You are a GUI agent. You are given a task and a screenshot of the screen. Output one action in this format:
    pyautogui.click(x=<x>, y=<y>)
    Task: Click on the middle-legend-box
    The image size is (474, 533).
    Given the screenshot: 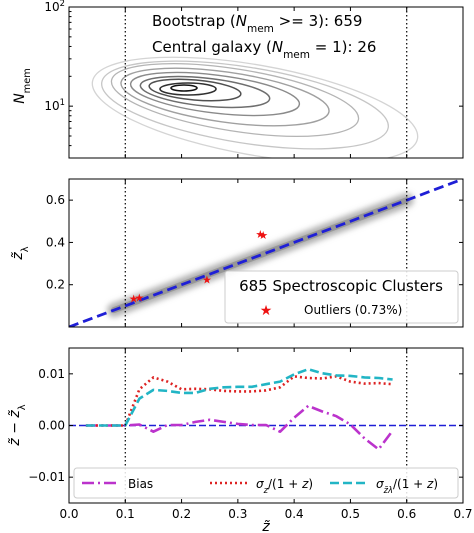 What is the action you would take?
    pyautogui.click(x=341, y=297)
    